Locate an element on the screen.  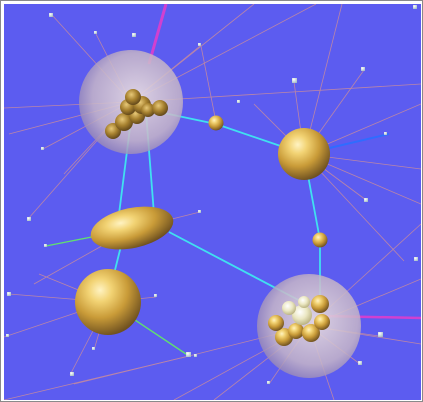
cluster-node-top-left is located at coordinates (131, 102).